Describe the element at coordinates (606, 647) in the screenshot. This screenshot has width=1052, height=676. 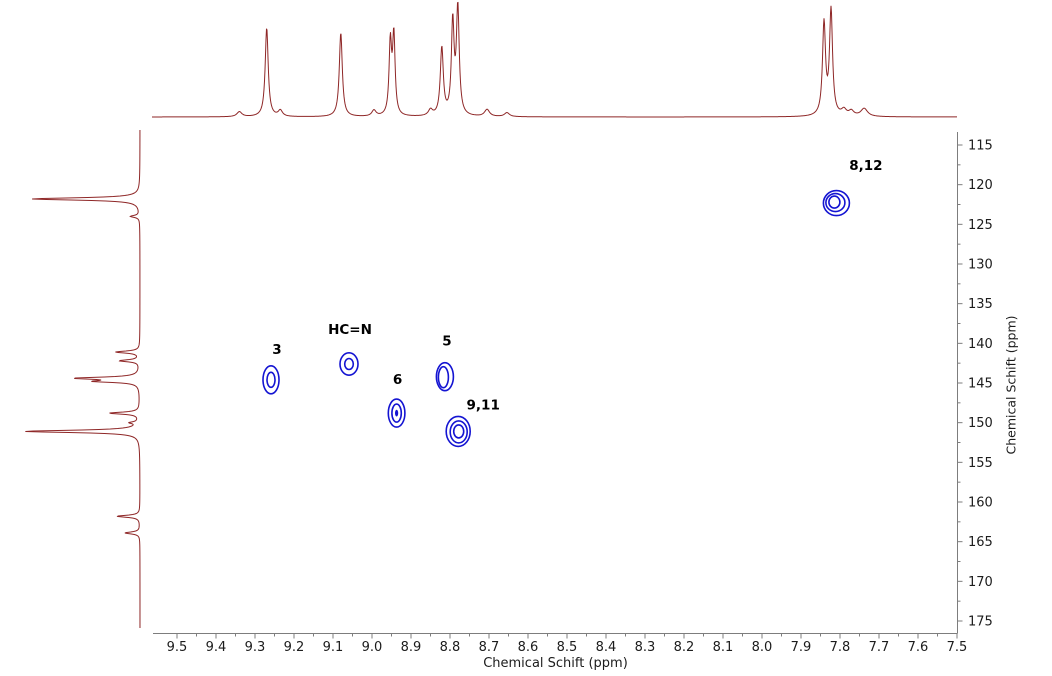
I see `x-tick-label: 8.4` at that location.